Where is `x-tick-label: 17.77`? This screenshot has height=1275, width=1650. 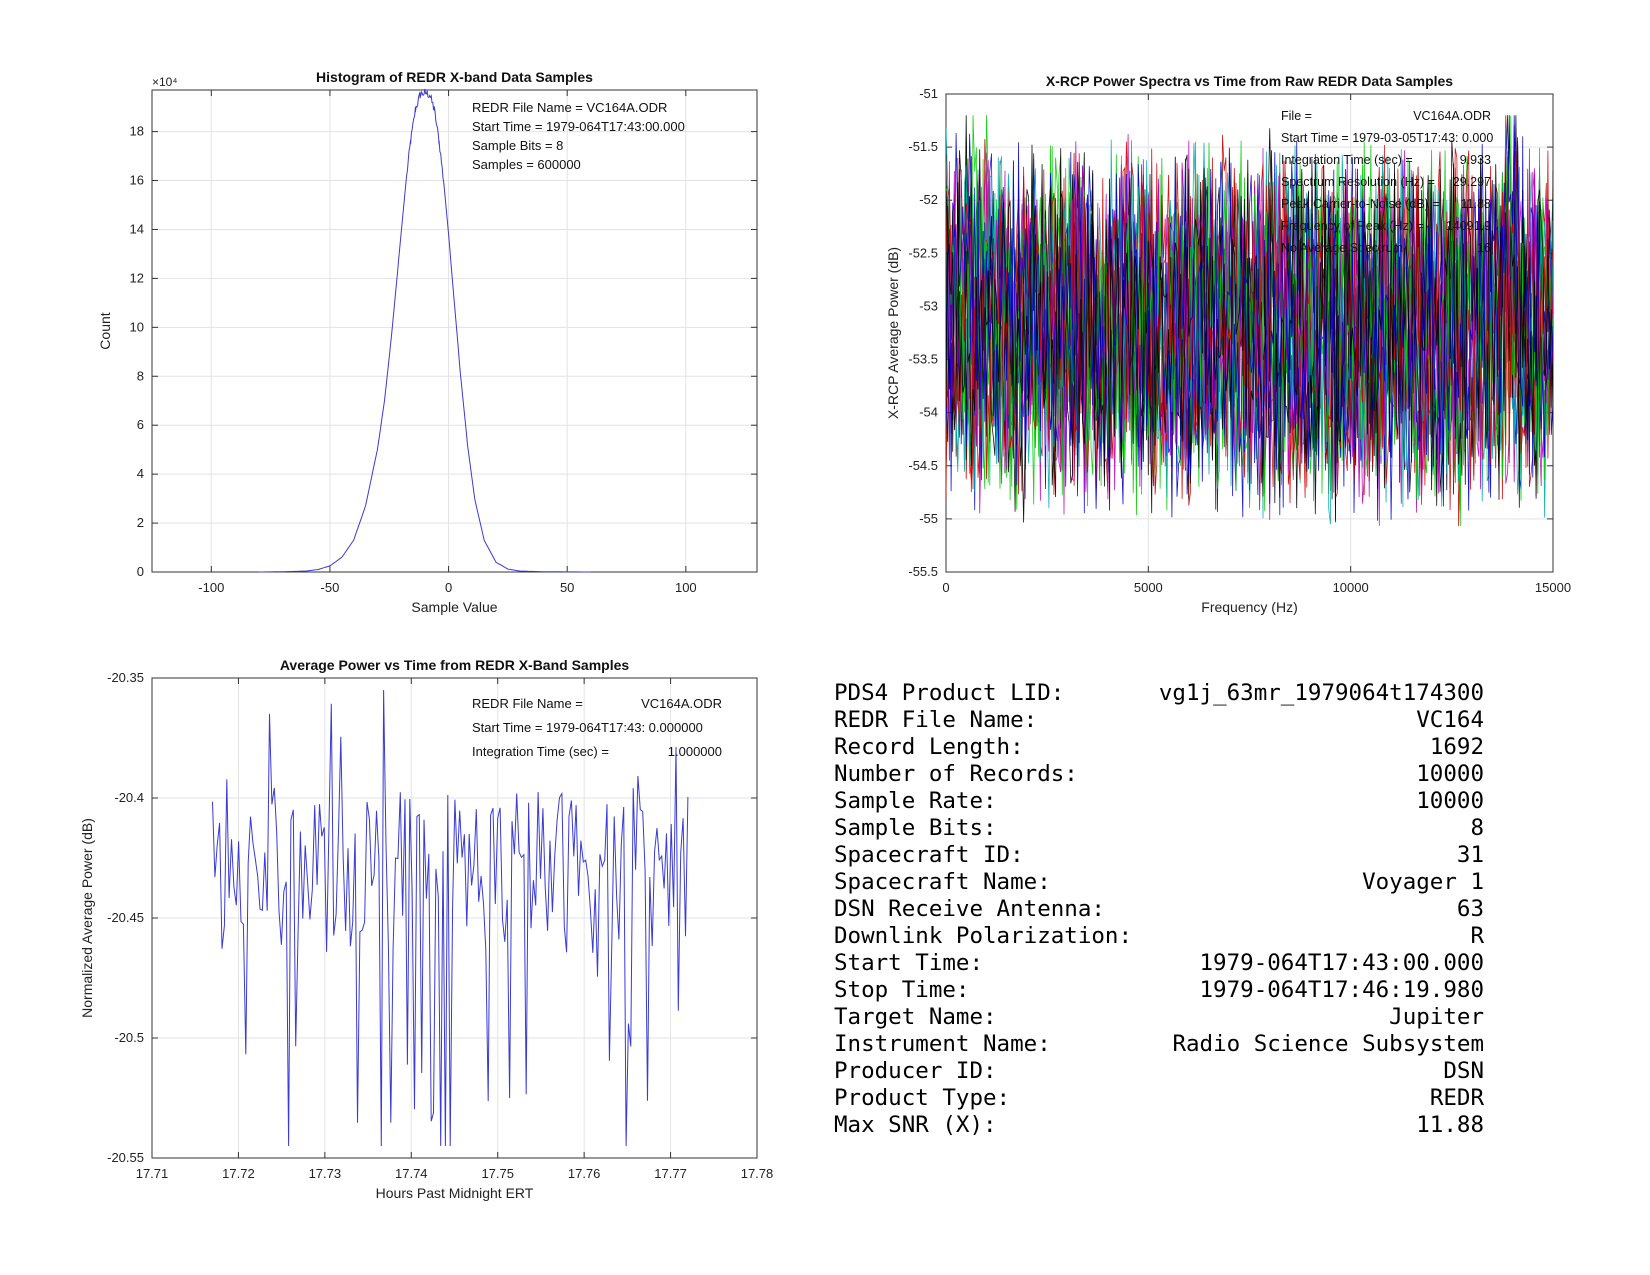 x-tick-label: 17.77 is located at coordinates (670, 1173).